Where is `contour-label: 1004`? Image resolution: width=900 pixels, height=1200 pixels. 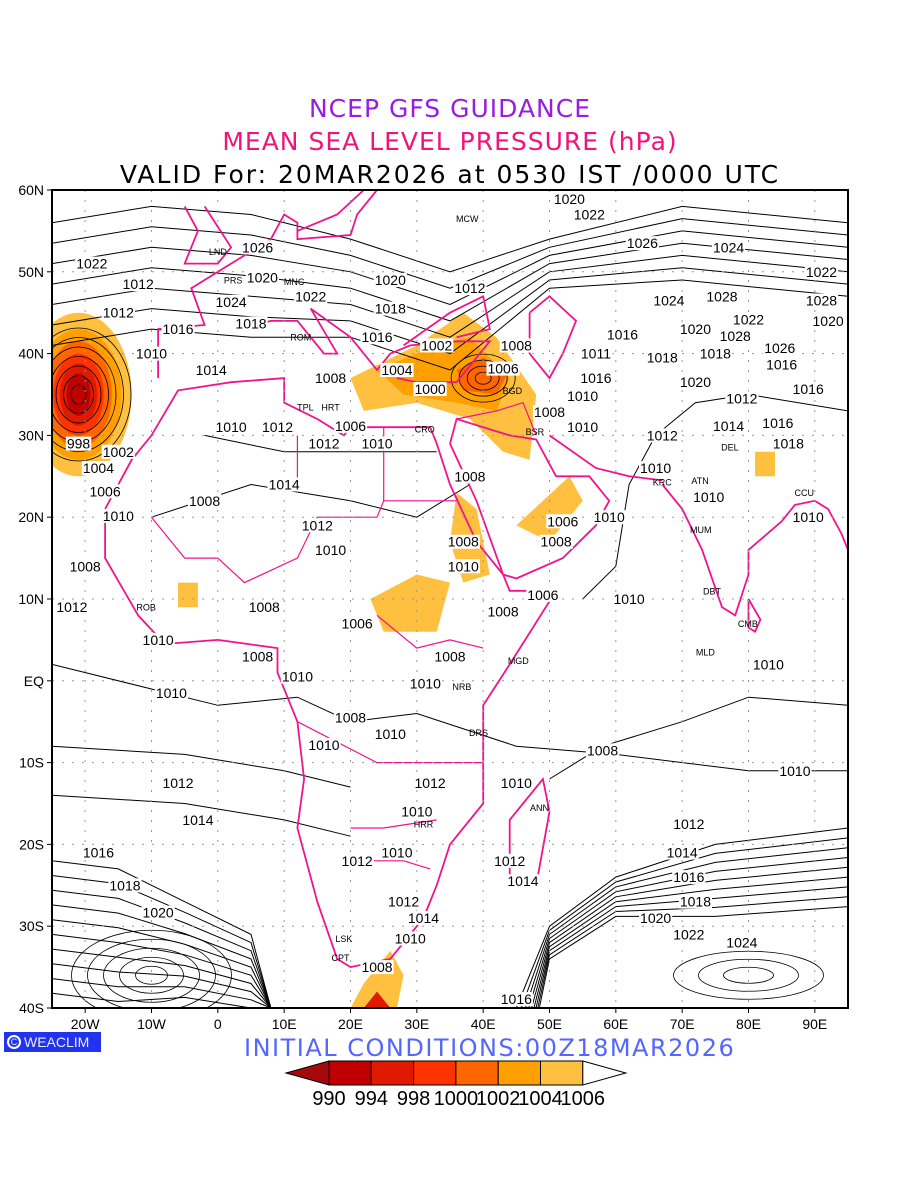
contour-label: 1004 is located at coordinates (396, 370).